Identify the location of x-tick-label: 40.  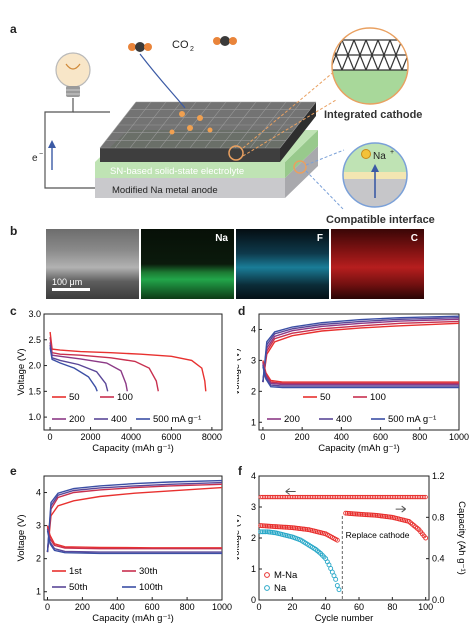
(326, 607).